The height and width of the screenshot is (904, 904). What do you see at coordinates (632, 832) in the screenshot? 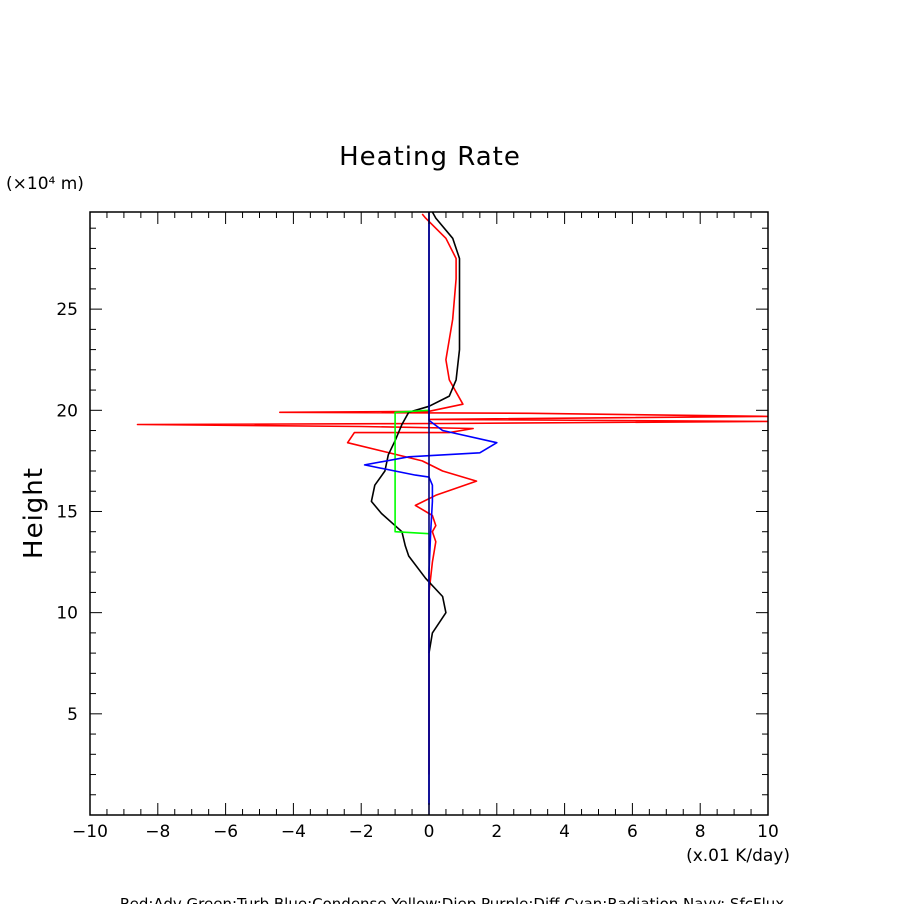
I see `x-tick-label: 6` at bounding box center [632, 832].